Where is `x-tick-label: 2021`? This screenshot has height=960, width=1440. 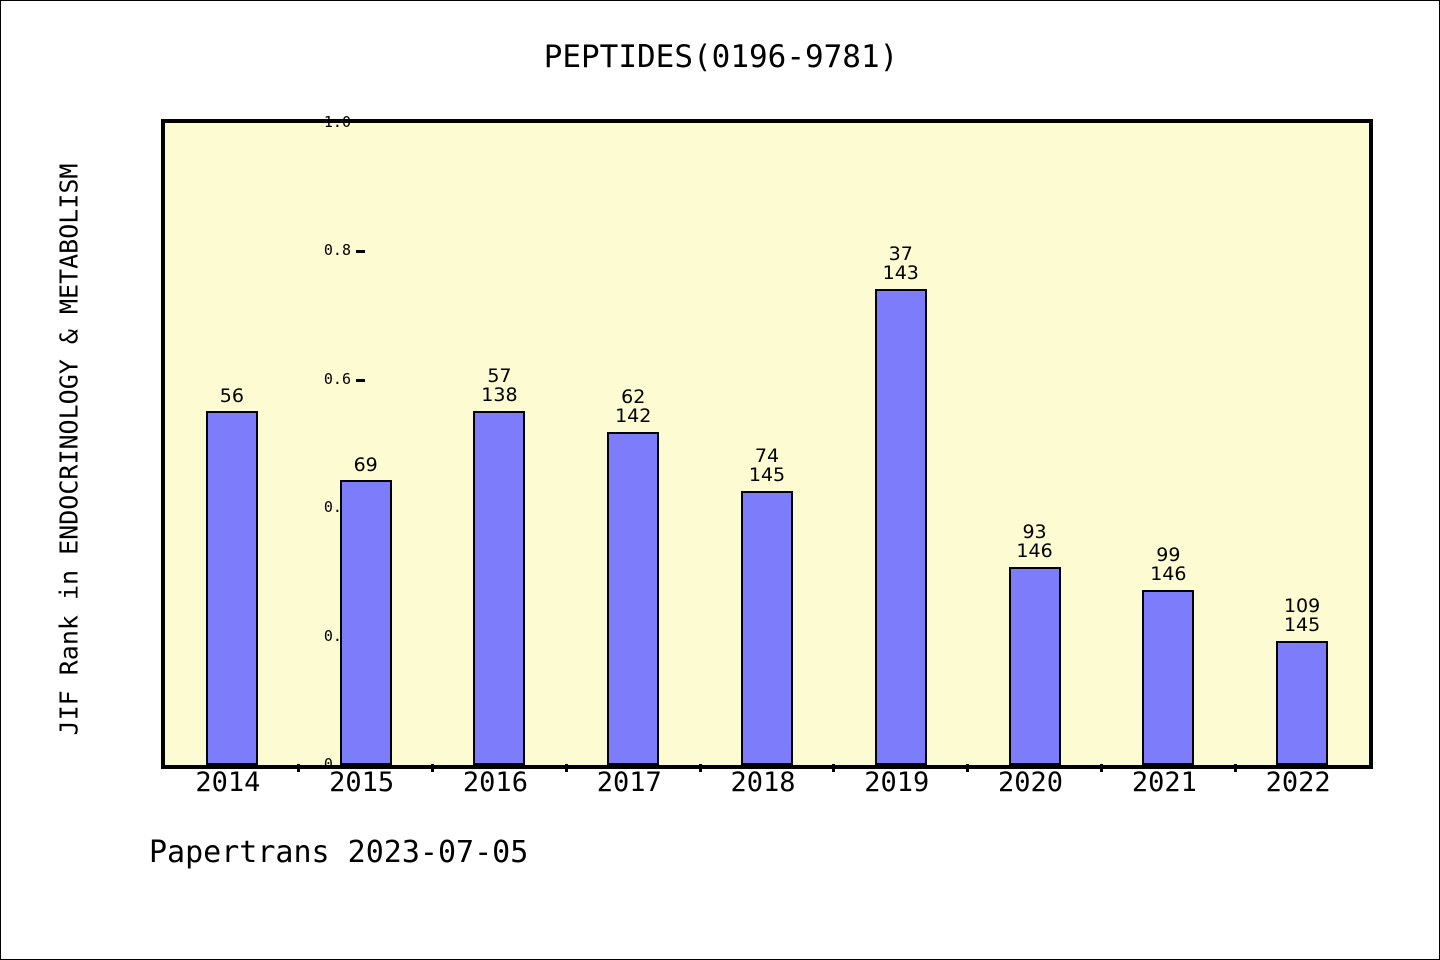
x-tick-label: 2021 is located at coordinates (1164, 782).